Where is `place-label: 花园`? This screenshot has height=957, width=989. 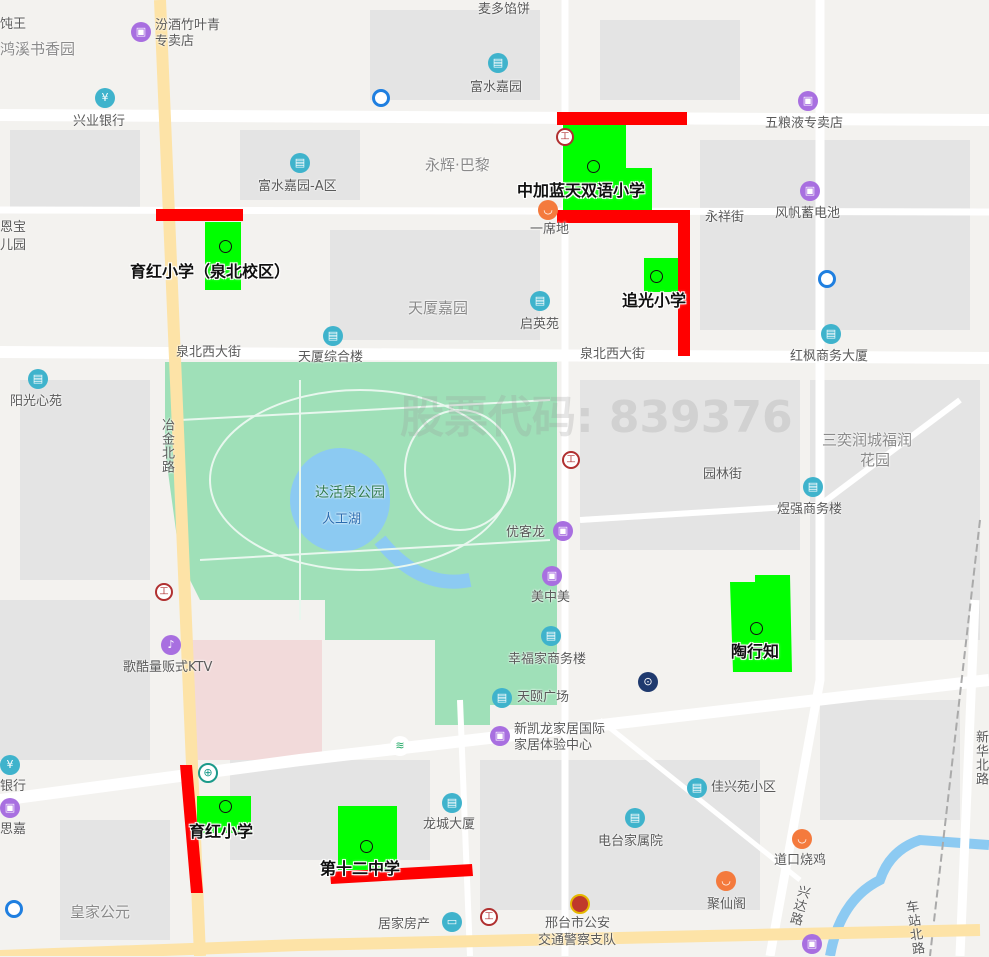 place-label: 花园 is located at coordinates (875, 460).